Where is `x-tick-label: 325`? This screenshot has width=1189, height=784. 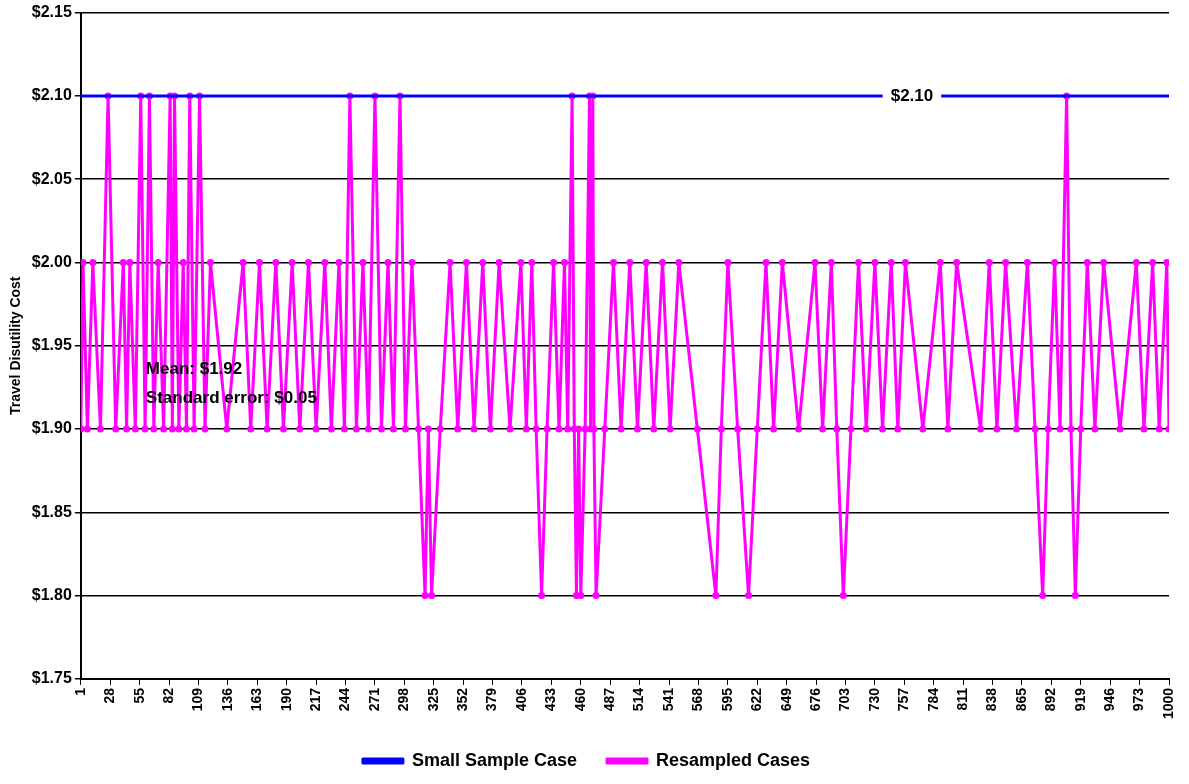
x-tick-label: 325 is located at coordinates (432, 699).